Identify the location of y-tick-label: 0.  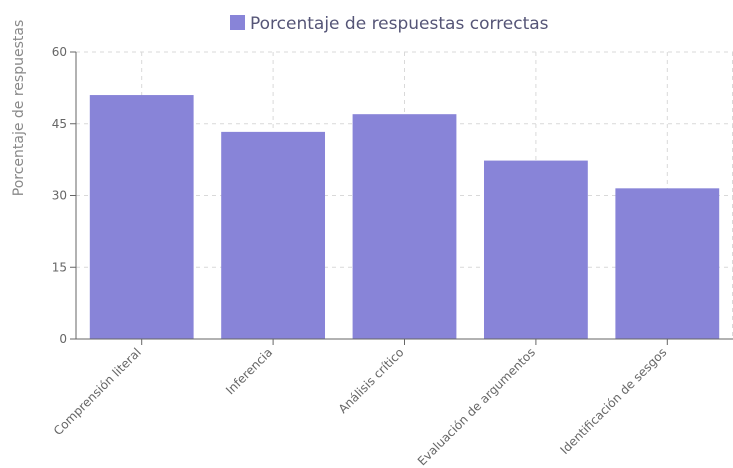
(63, 339).